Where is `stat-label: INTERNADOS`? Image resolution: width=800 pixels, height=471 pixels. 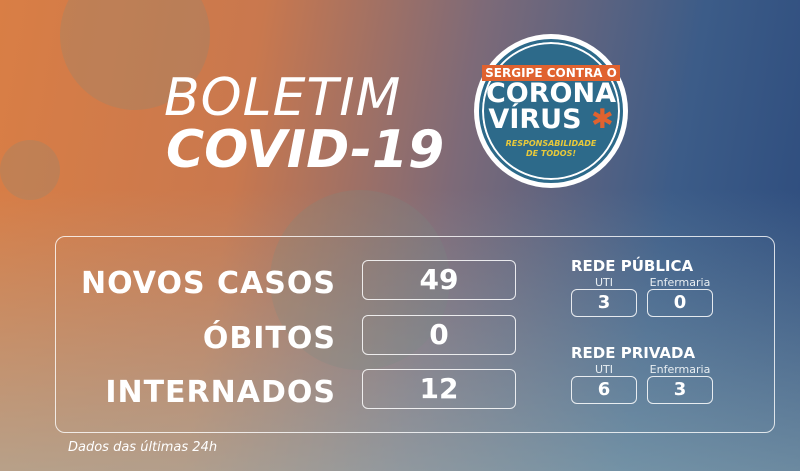
stat-label: INTERNADOS is located at coordinates (220, 392).